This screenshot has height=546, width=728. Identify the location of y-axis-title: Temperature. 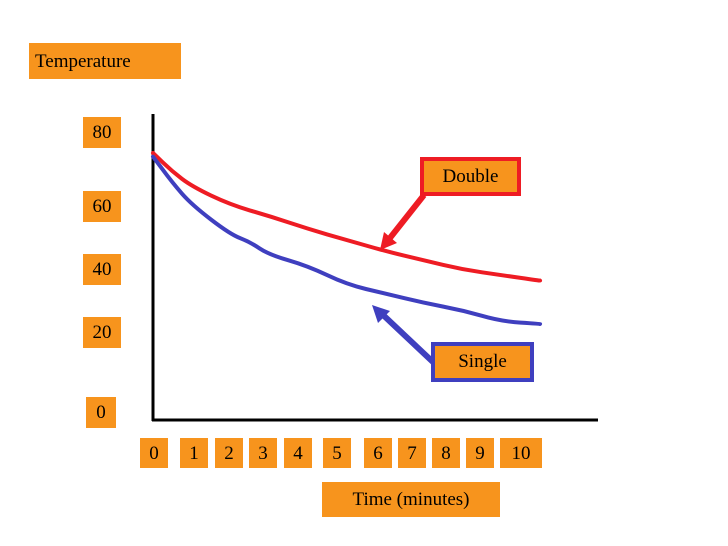
(105, 61).